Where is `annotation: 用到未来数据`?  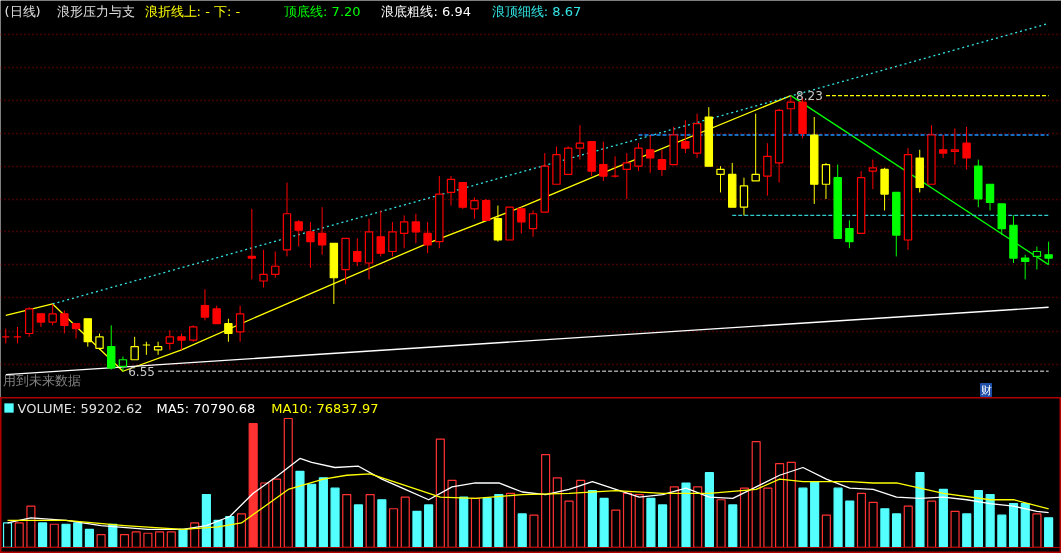 annotation: 用到未来数据 is located at coordinates (41, 380).